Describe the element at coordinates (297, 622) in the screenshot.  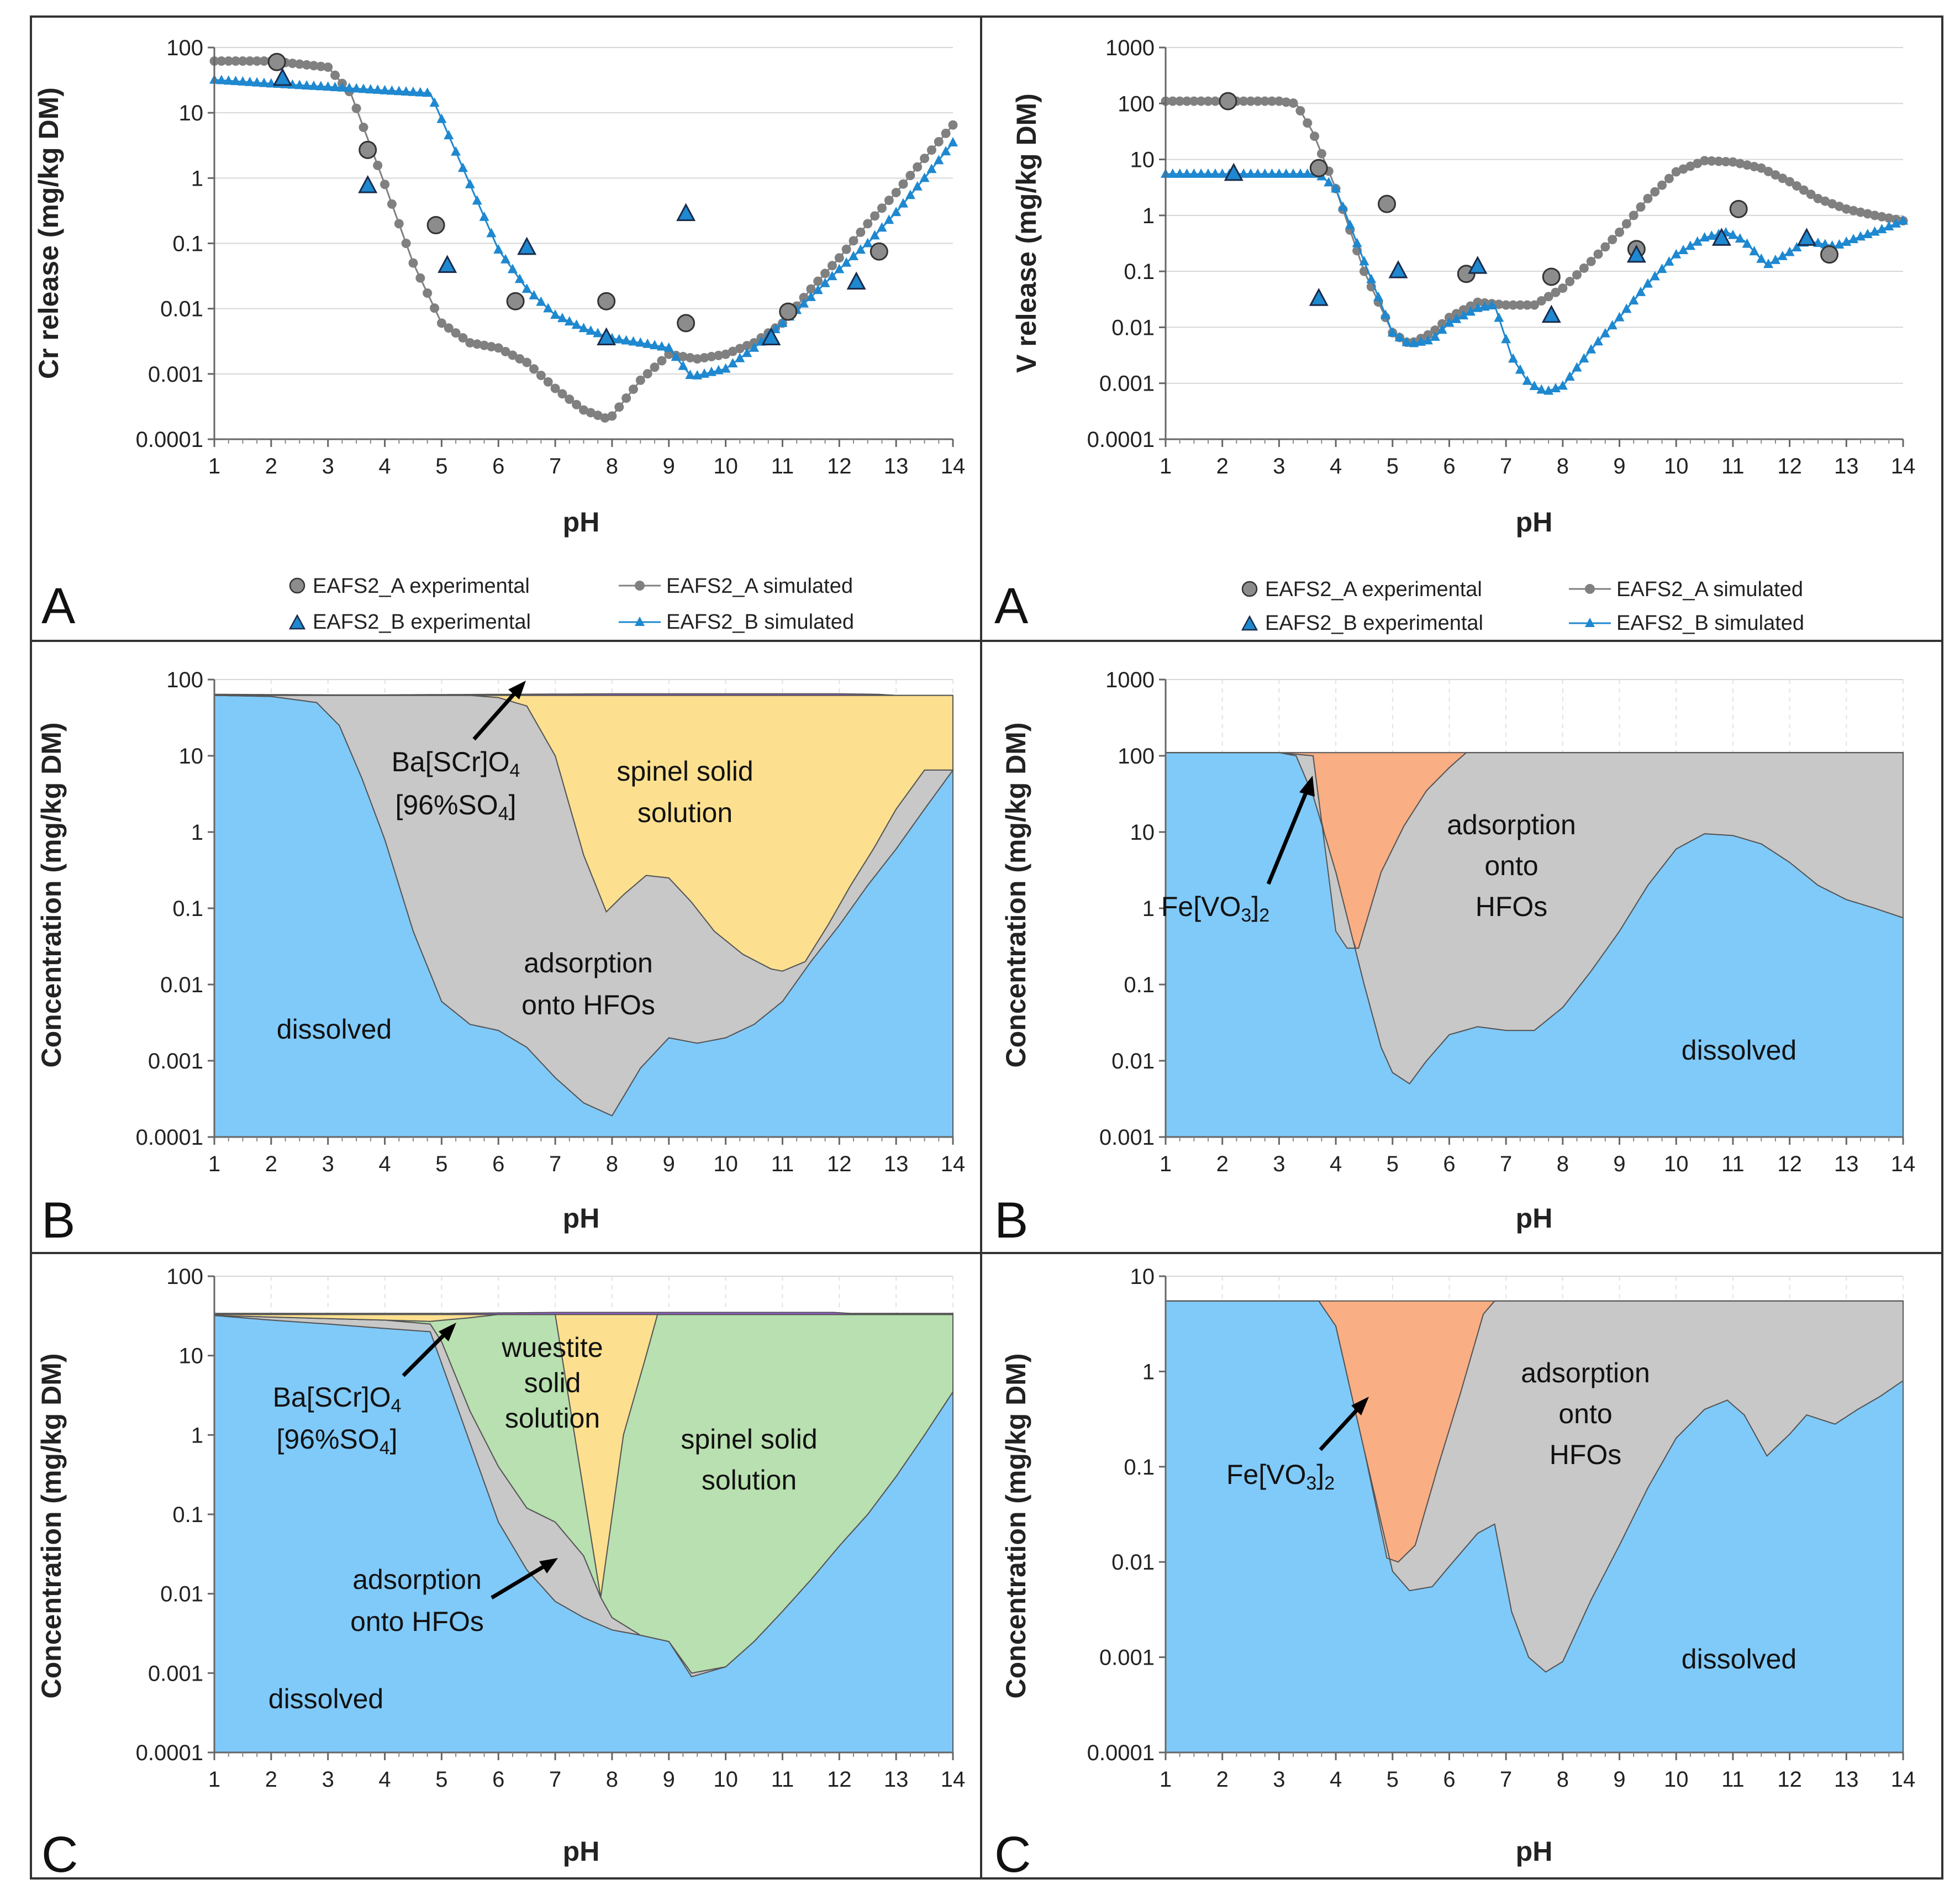
I see `legend-b-exp-marker` at that location.